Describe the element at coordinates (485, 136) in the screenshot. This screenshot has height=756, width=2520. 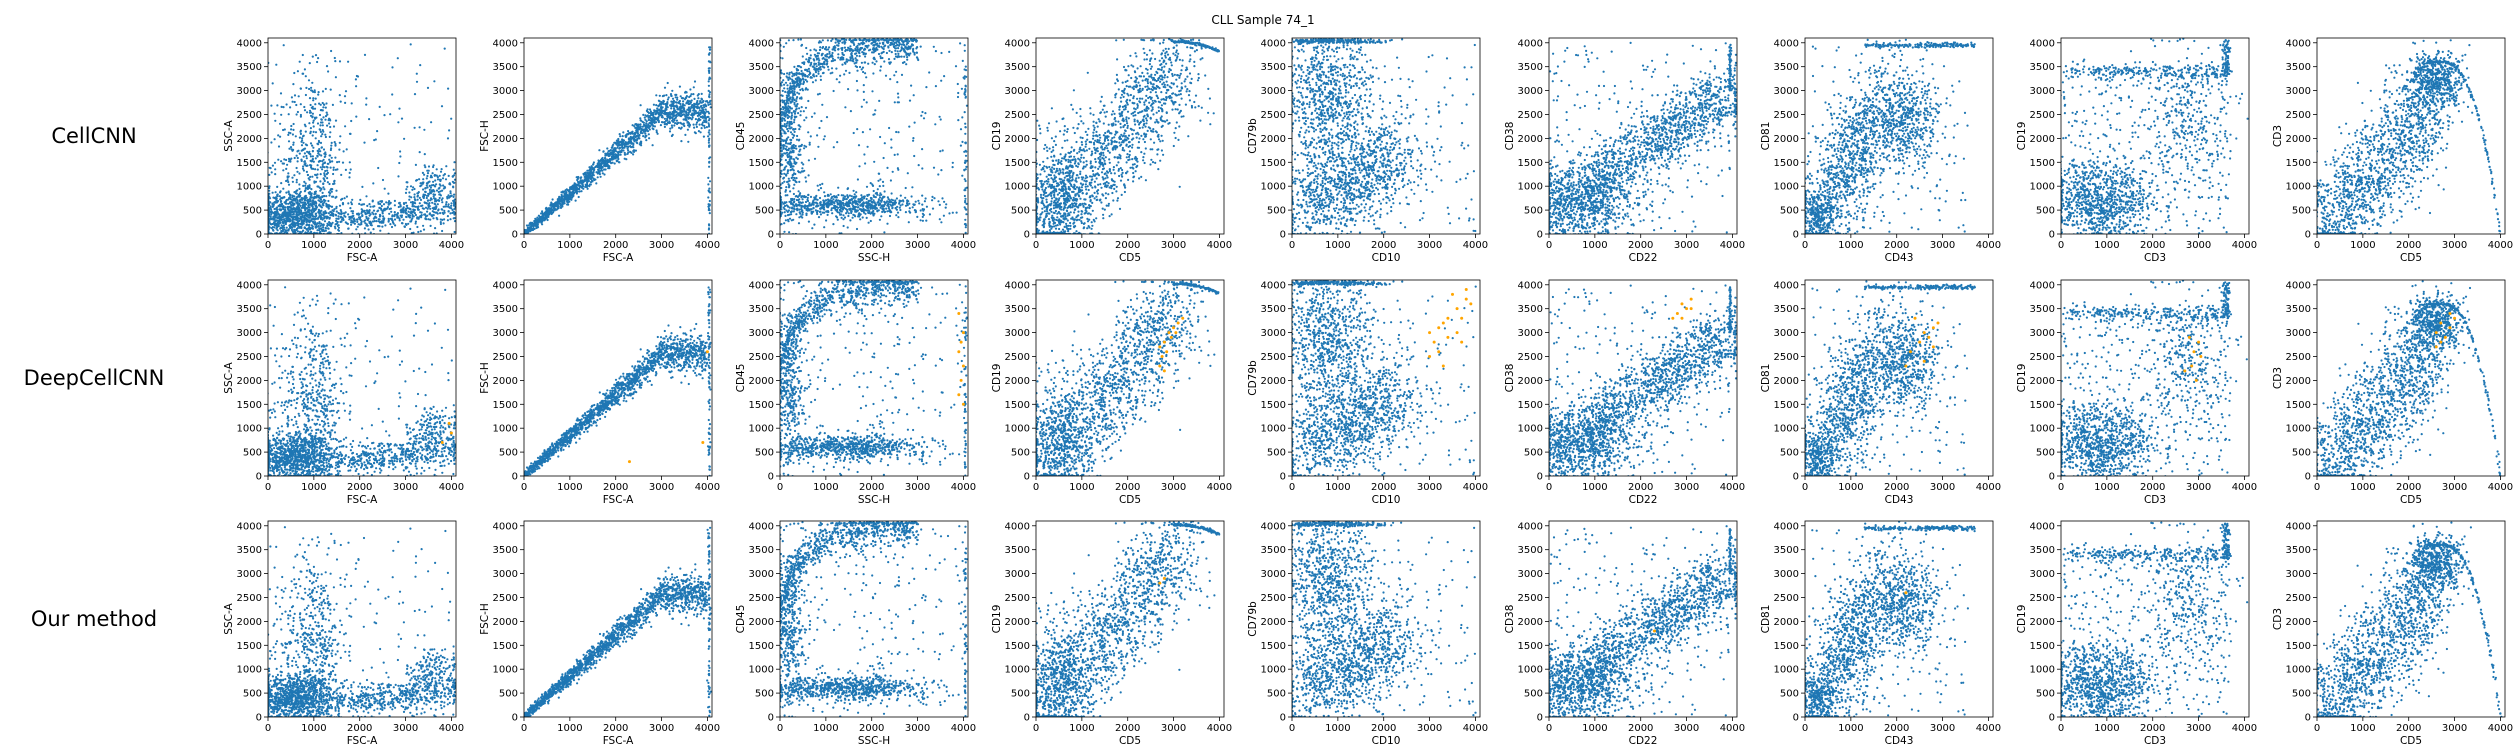
I see `y-axis-label: FSC-H` at that location.